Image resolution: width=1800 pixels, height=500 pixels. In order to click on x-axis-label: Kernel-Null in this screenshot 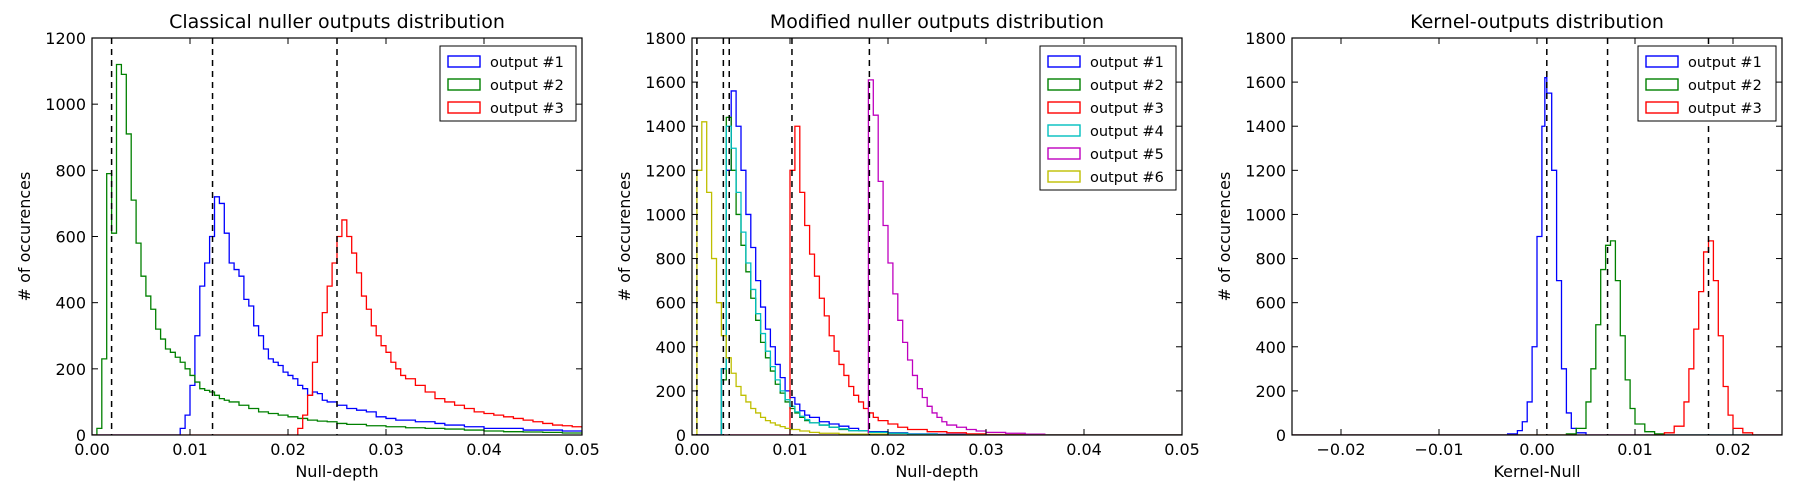, I will do `click(1536, 471)`.